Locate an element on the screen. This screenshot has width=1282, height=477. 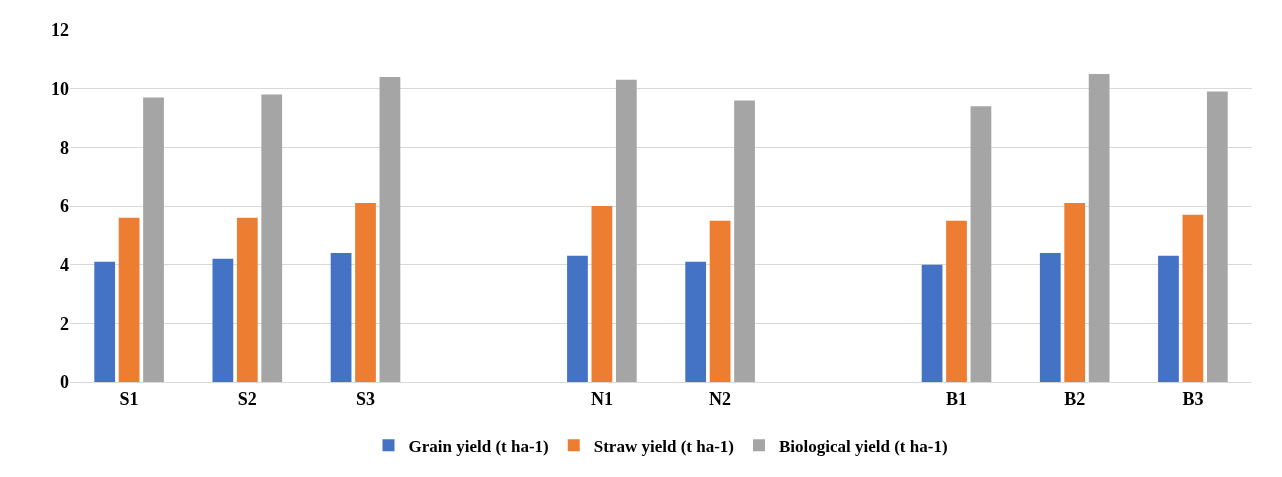
x-tick-label: B1 is located at coordinates (956, 398).